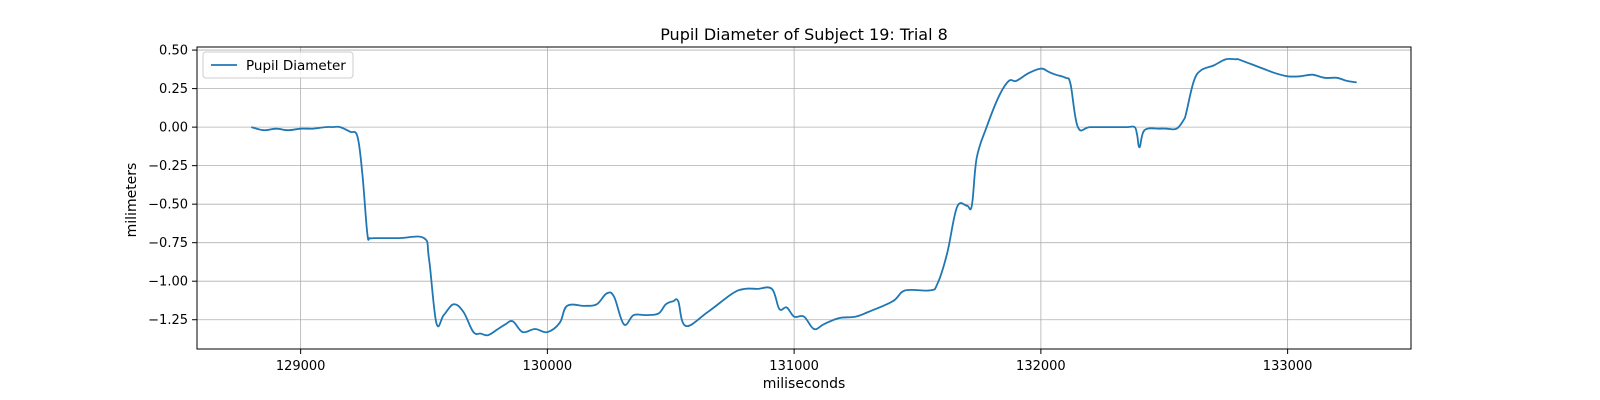 The width and height of the screenshot is (1600, 400). What do you see at coordinates (548, 366) in the screenshot?
I see `x-tick-label: 130000` at bounding box center [548, 366].